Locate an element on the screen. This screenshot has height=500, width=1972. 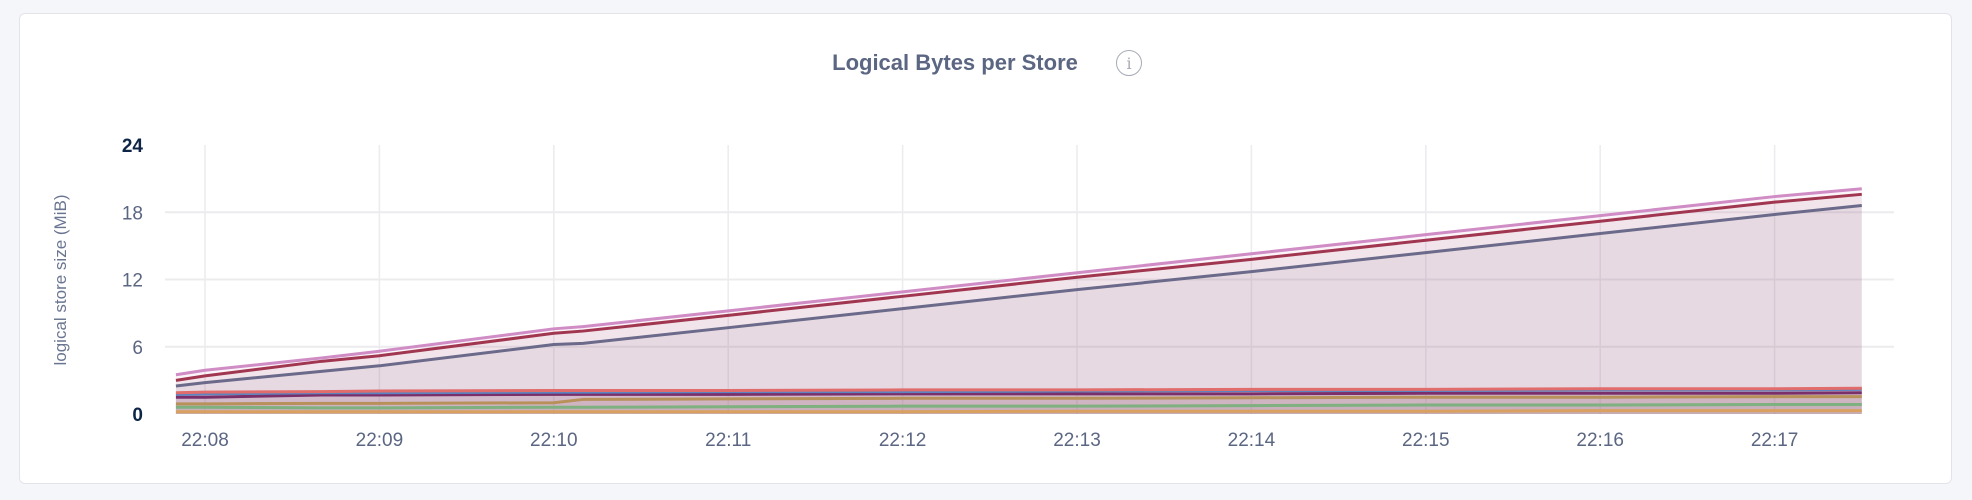
x-tick-label: 22:16 is located at coordinates (1600, 440).